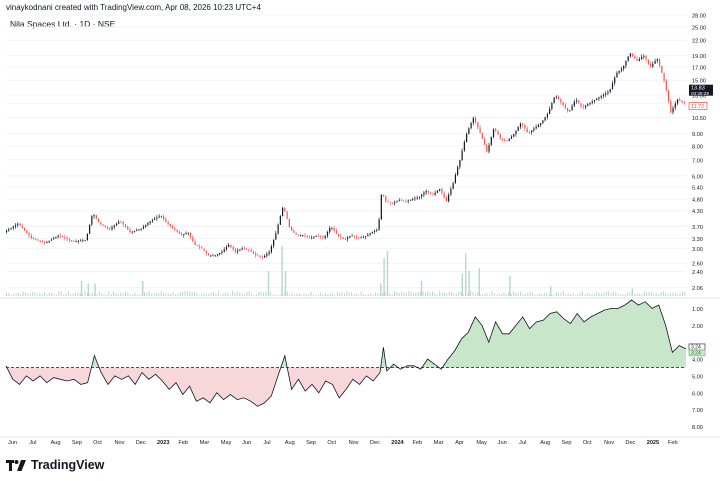 The width and height of the screenshot is (720, 481). I want to click on time-tick-label: Mar, so click(439, 443).